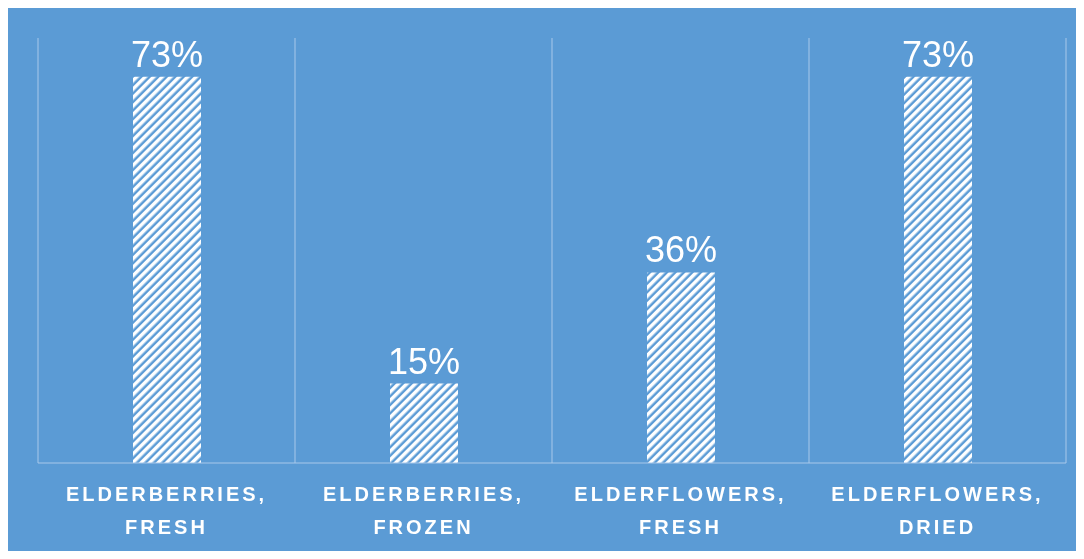  What do you see at coordinates (166, 510) in the screenshot?
I see `x-tick-label: ELDERBERRIES, FRESH` at bounding box center [166, 510].